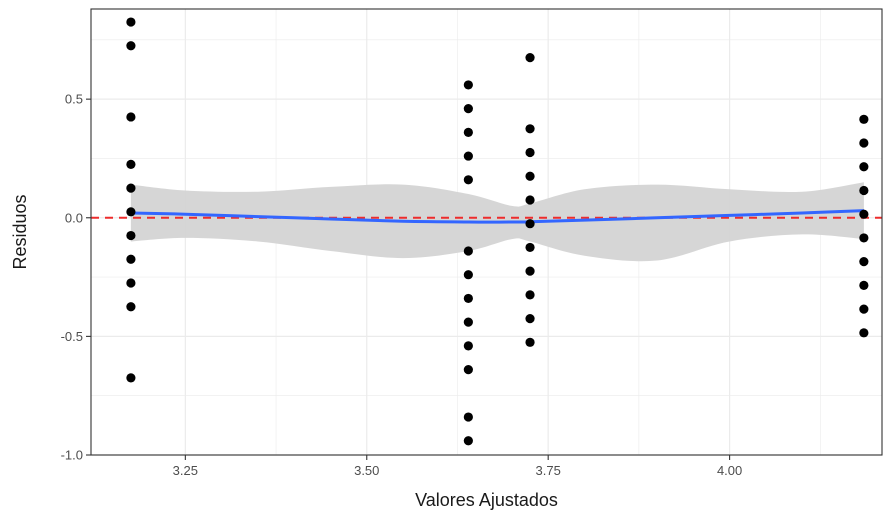  What do you see at coordinates (366, 470) in the screenshot?
I see `x-tick-label: 3.50` at bounding box center [366, 470].